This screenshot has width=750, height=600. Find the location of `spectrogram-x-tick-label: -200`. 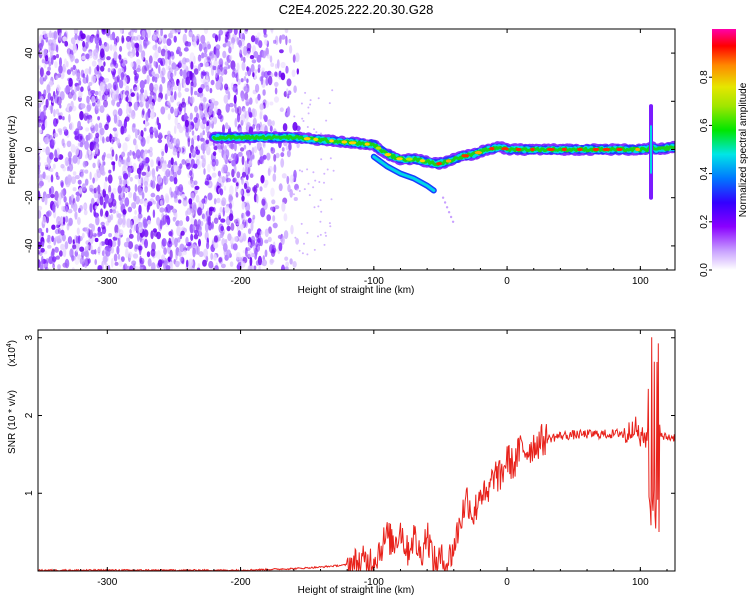

spectrogram-x-tick-label: -200 is located at coordinates (241, 281).